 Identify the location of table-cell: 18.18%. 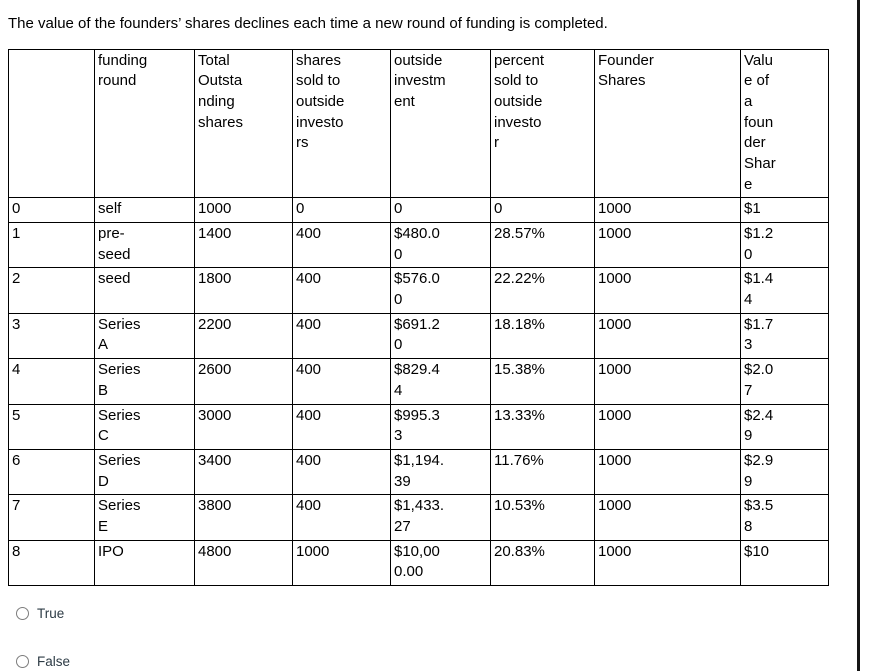
(542, 336).